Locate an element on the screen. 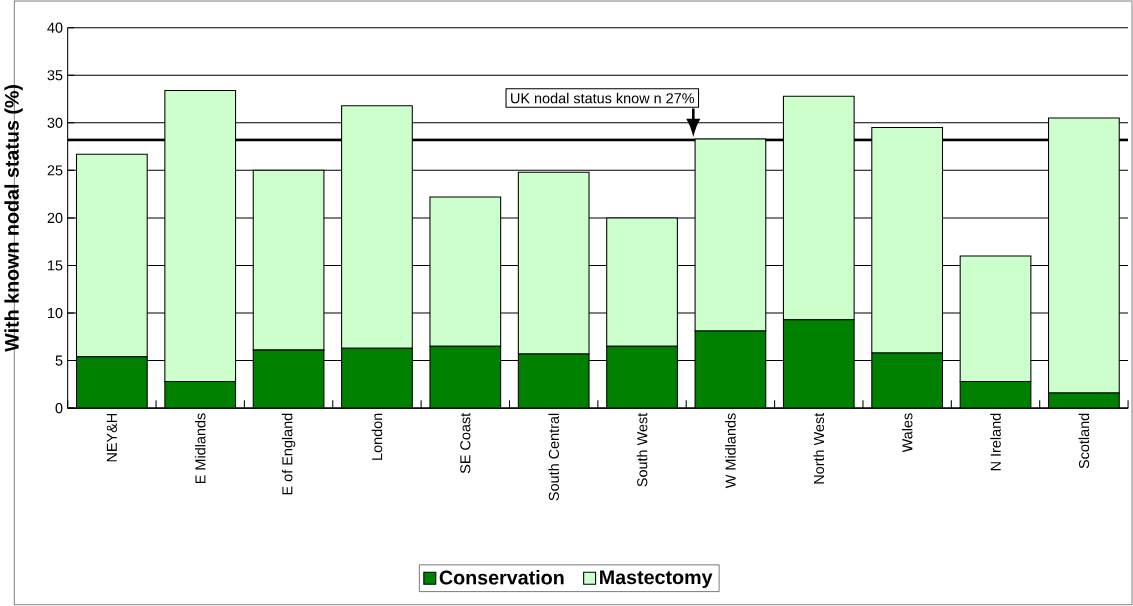  y-tick-label: 10 is located at coordinates (55, 313).